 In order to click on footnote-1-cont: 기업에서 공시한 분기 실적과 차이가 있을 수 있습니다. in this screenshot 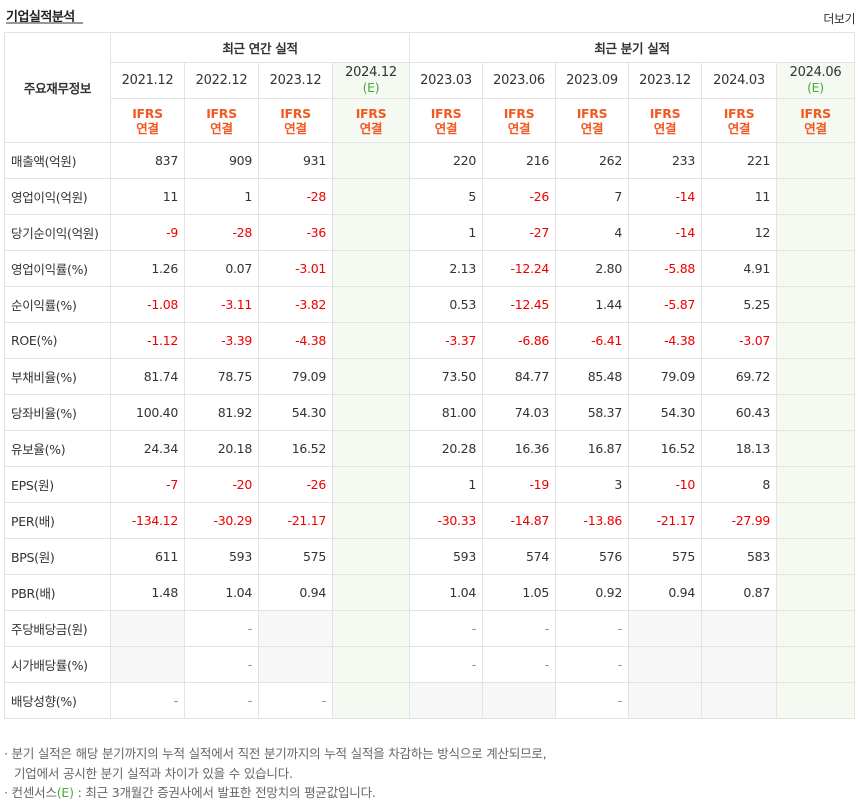, I will do `click(153, 773)`.